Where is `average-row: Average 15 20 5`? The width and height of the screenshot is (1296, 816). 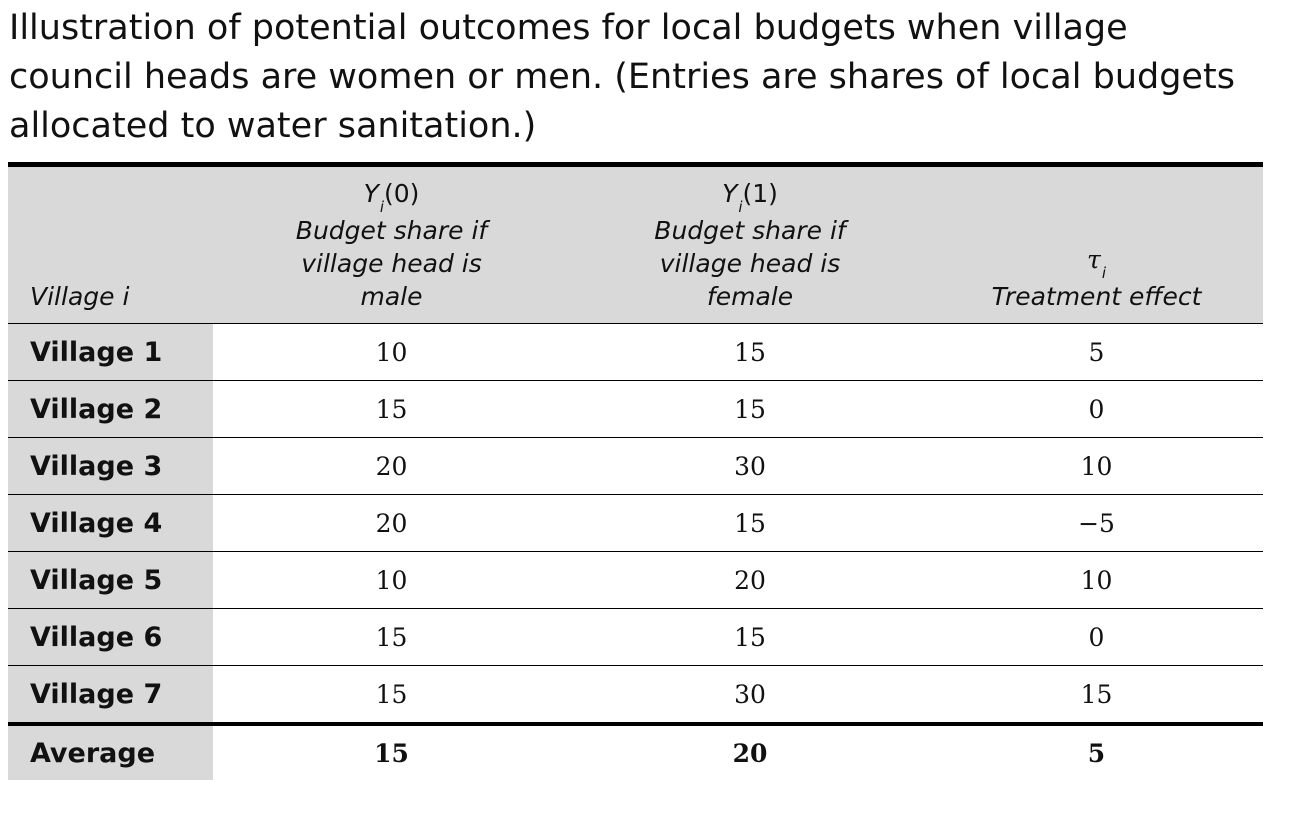 average-row: Average 15 20 5 is located at coordinates (635, 753).